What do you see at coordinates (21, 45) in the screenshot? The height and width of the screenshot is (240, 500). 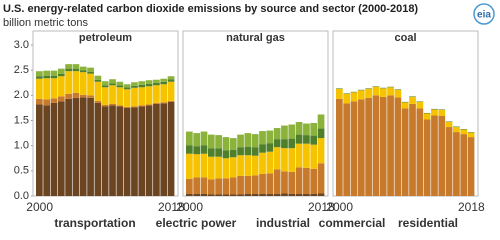 I see `y-tick-label: 3.0` at bounding box center [21, 45].